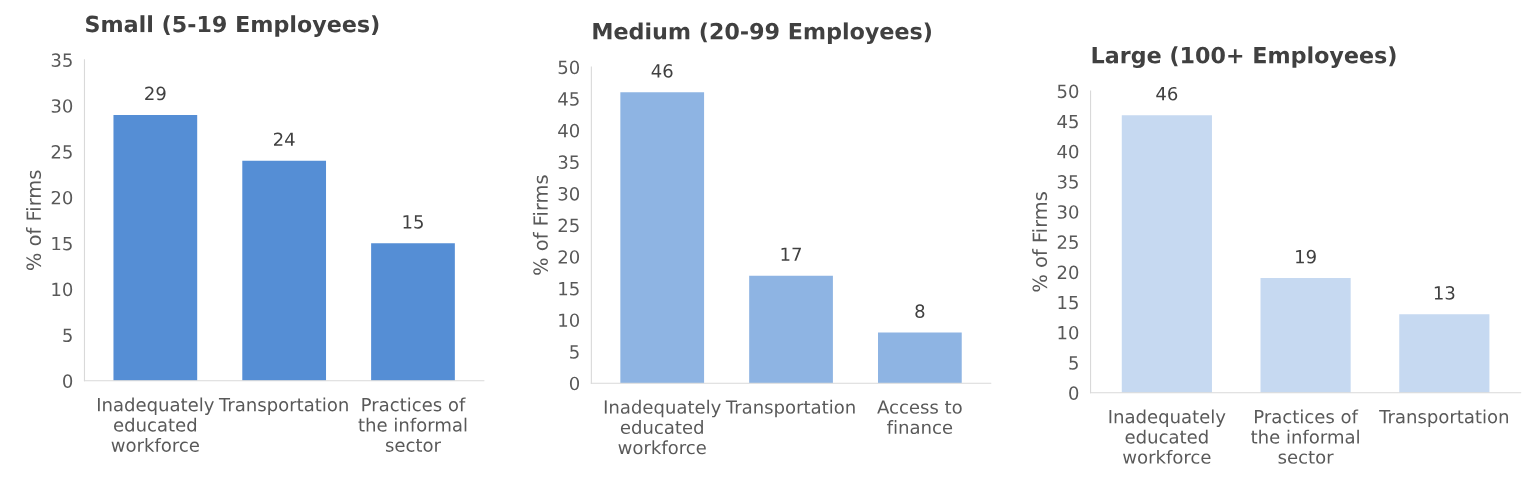 Image resolution: width=1536 pixels, height=479 pixels. I want to click on data-label: 24, so click(284, 139).